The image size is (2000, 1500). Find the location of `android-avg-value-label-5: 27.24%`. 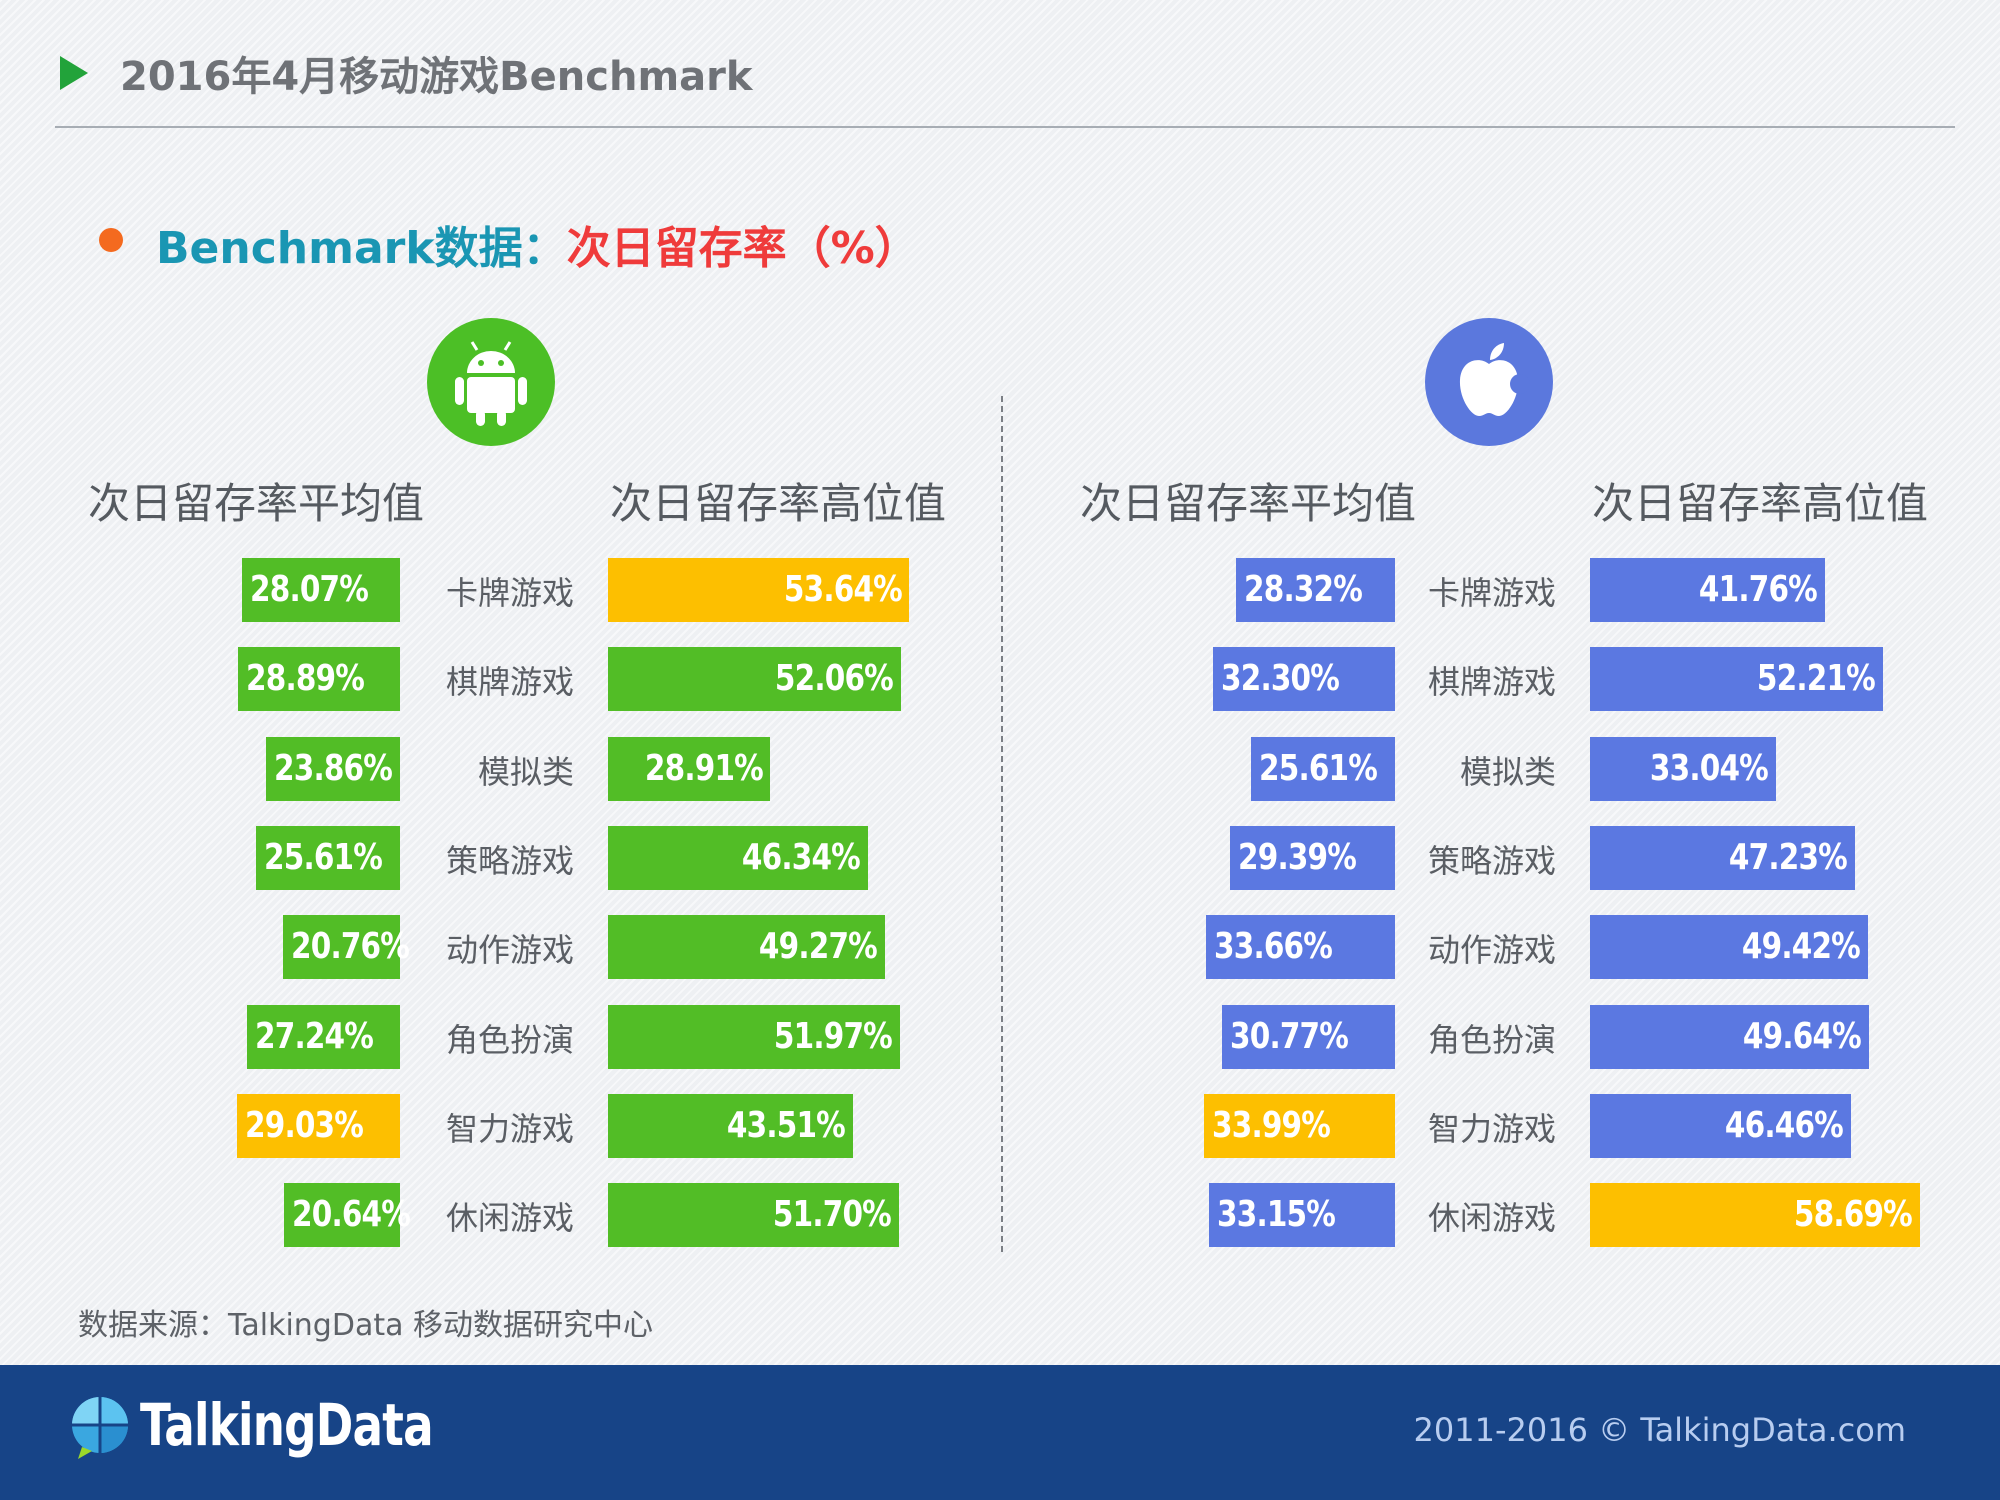

android-avg-value-label-5: 27.24% is located at coordinates (314, 1036).